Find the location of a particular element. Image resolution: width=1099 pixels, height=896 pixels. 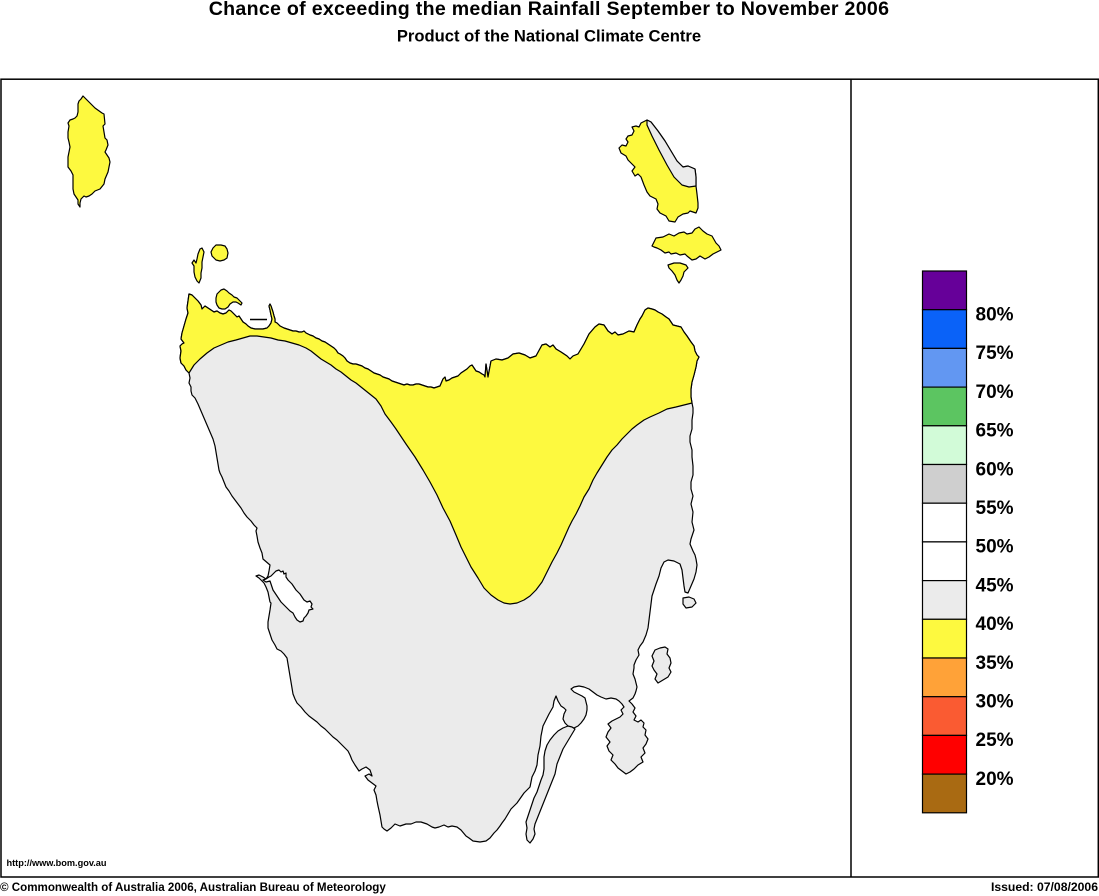

svg-text: 55% is located at coordinates (995, 508).